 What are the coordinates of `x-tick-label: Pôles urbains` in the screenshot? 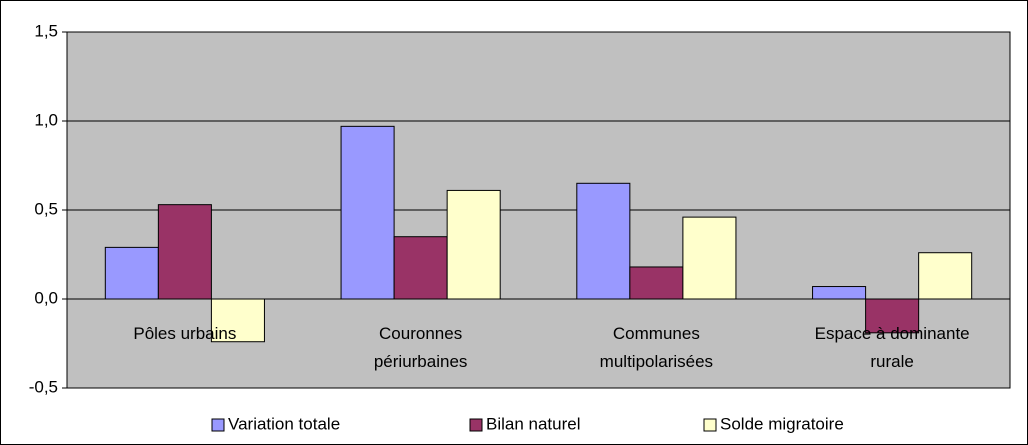 It's located at (184, 333).